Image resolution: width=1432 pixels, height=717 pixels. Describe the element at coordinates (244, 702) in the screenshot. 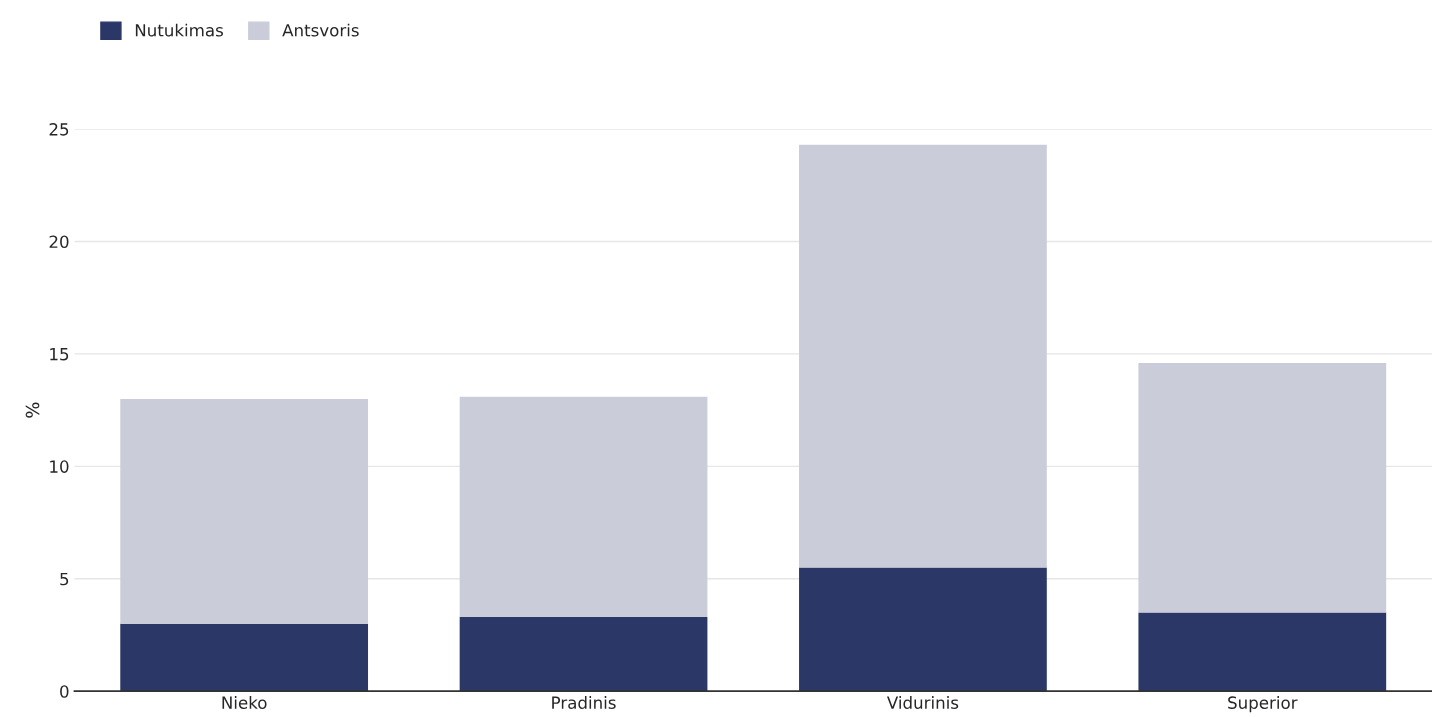

I see `x-tick-label: Nieko` at that location.